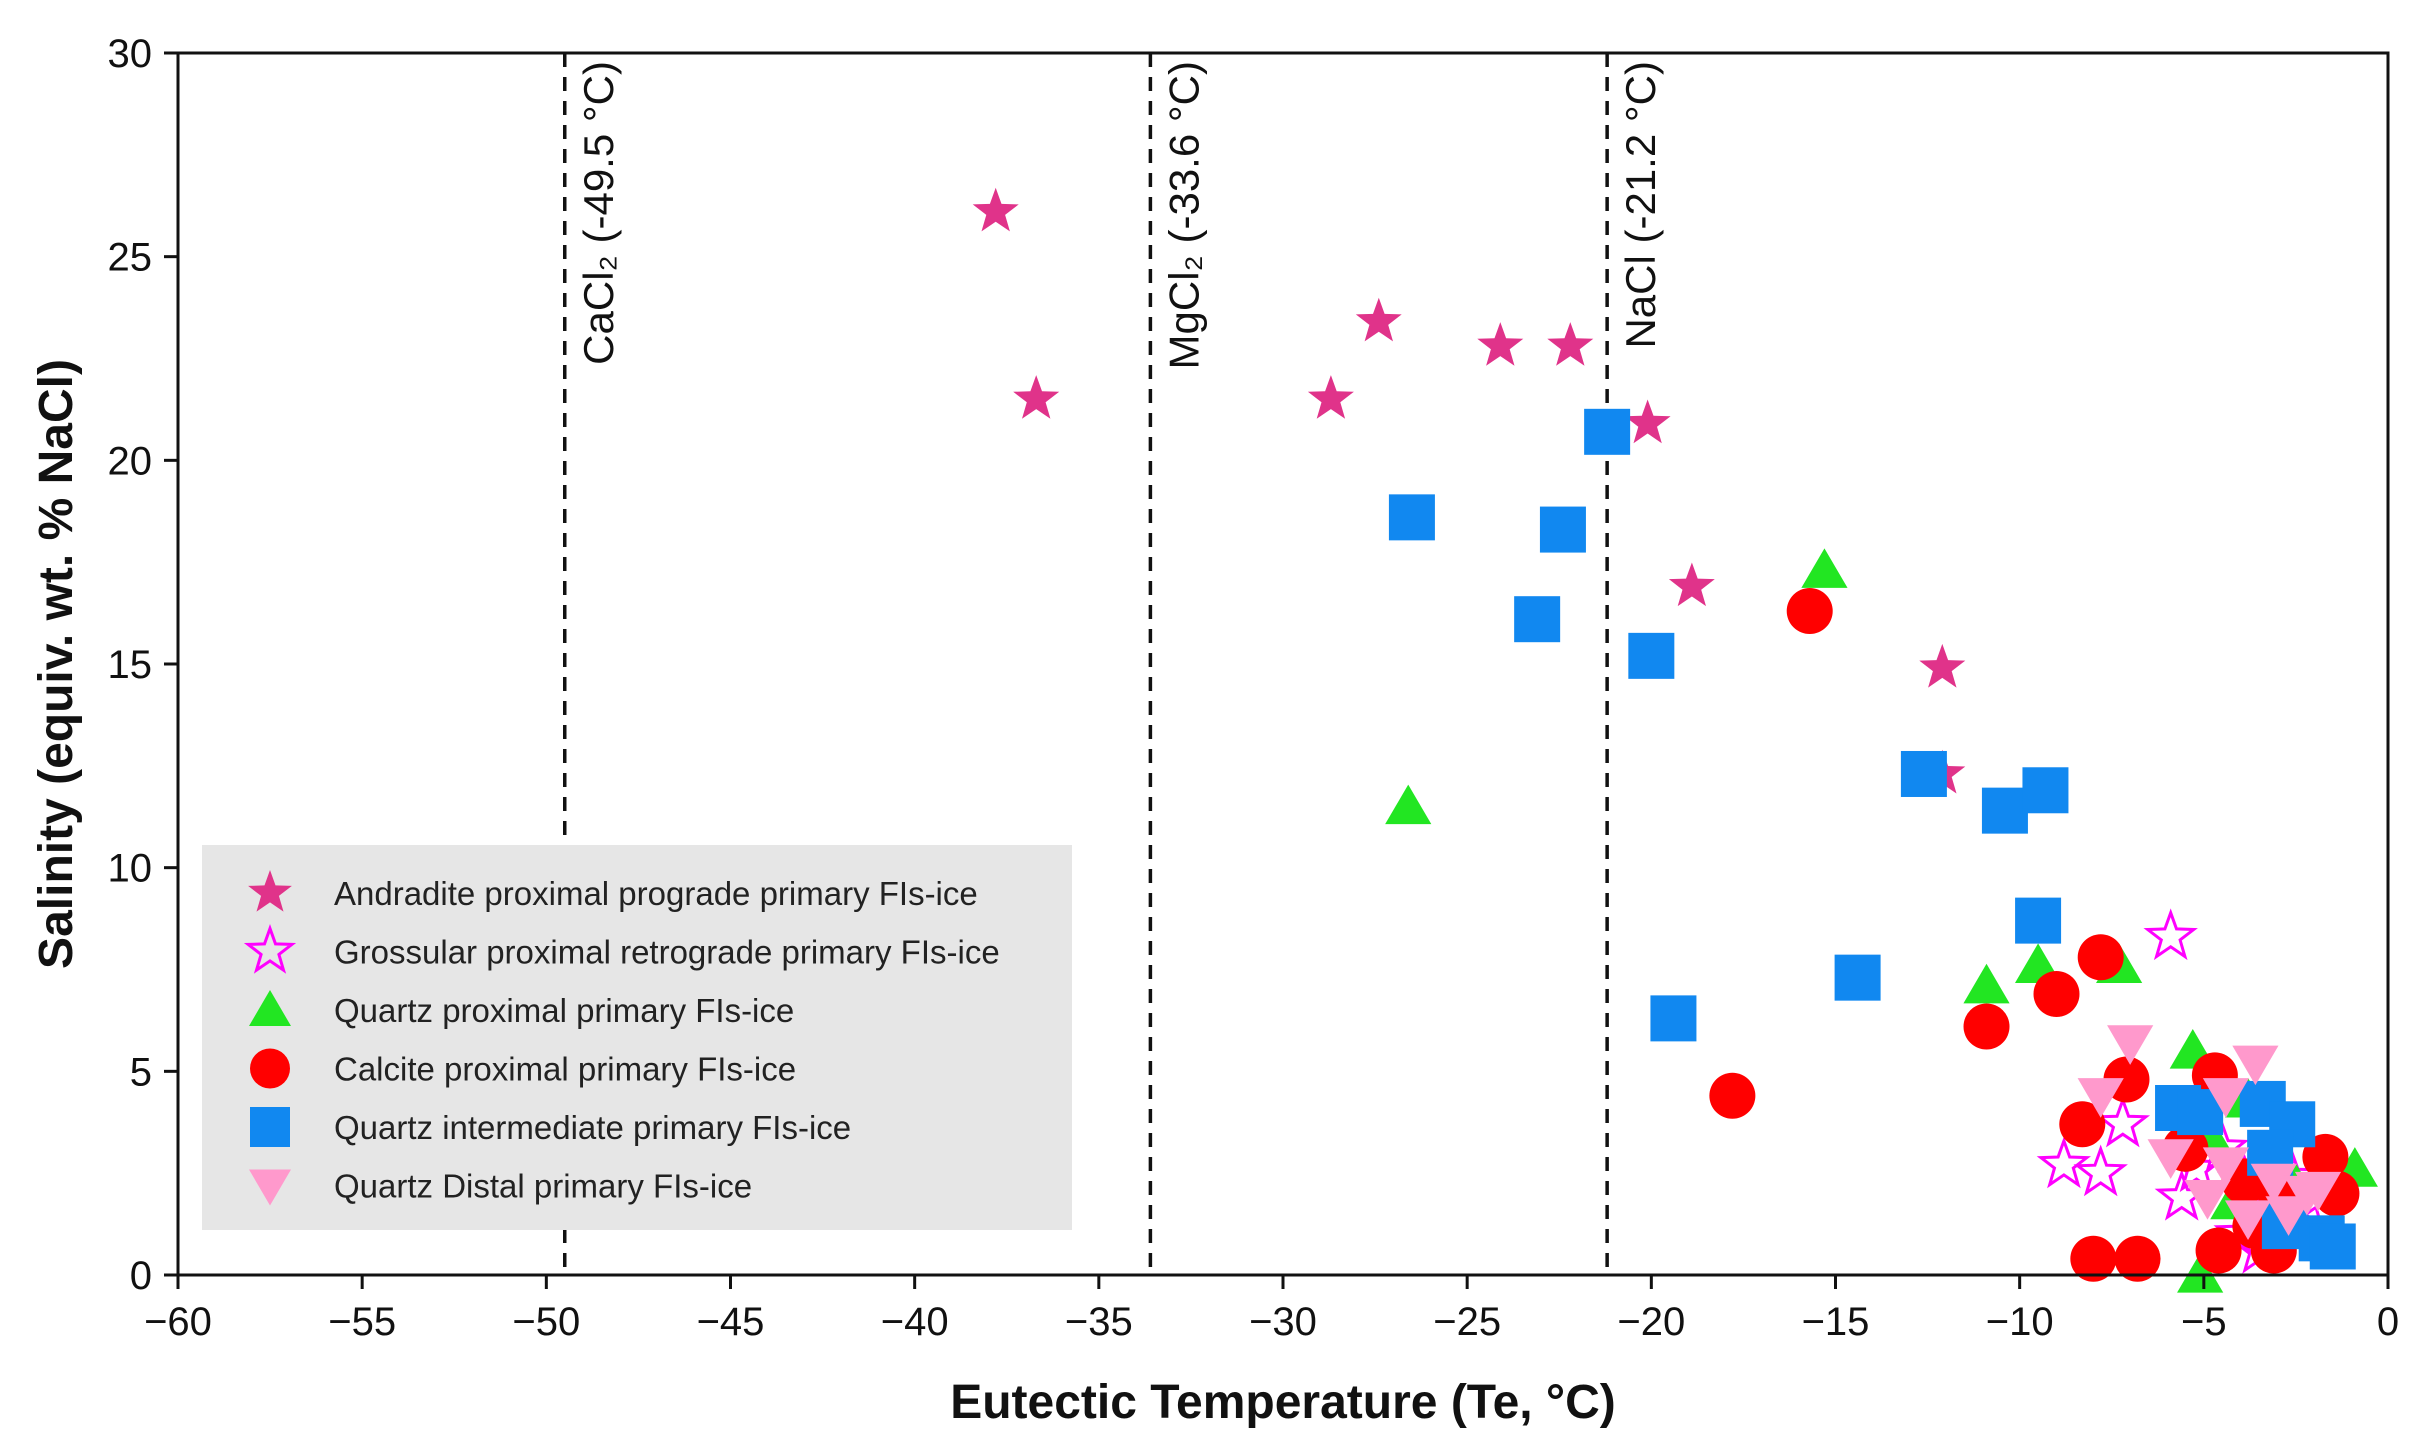 The image size is (2420, 1447). I want to click on legend-entry-label: Quartz intermediate primary FIs-ice, so click(592, 1127).